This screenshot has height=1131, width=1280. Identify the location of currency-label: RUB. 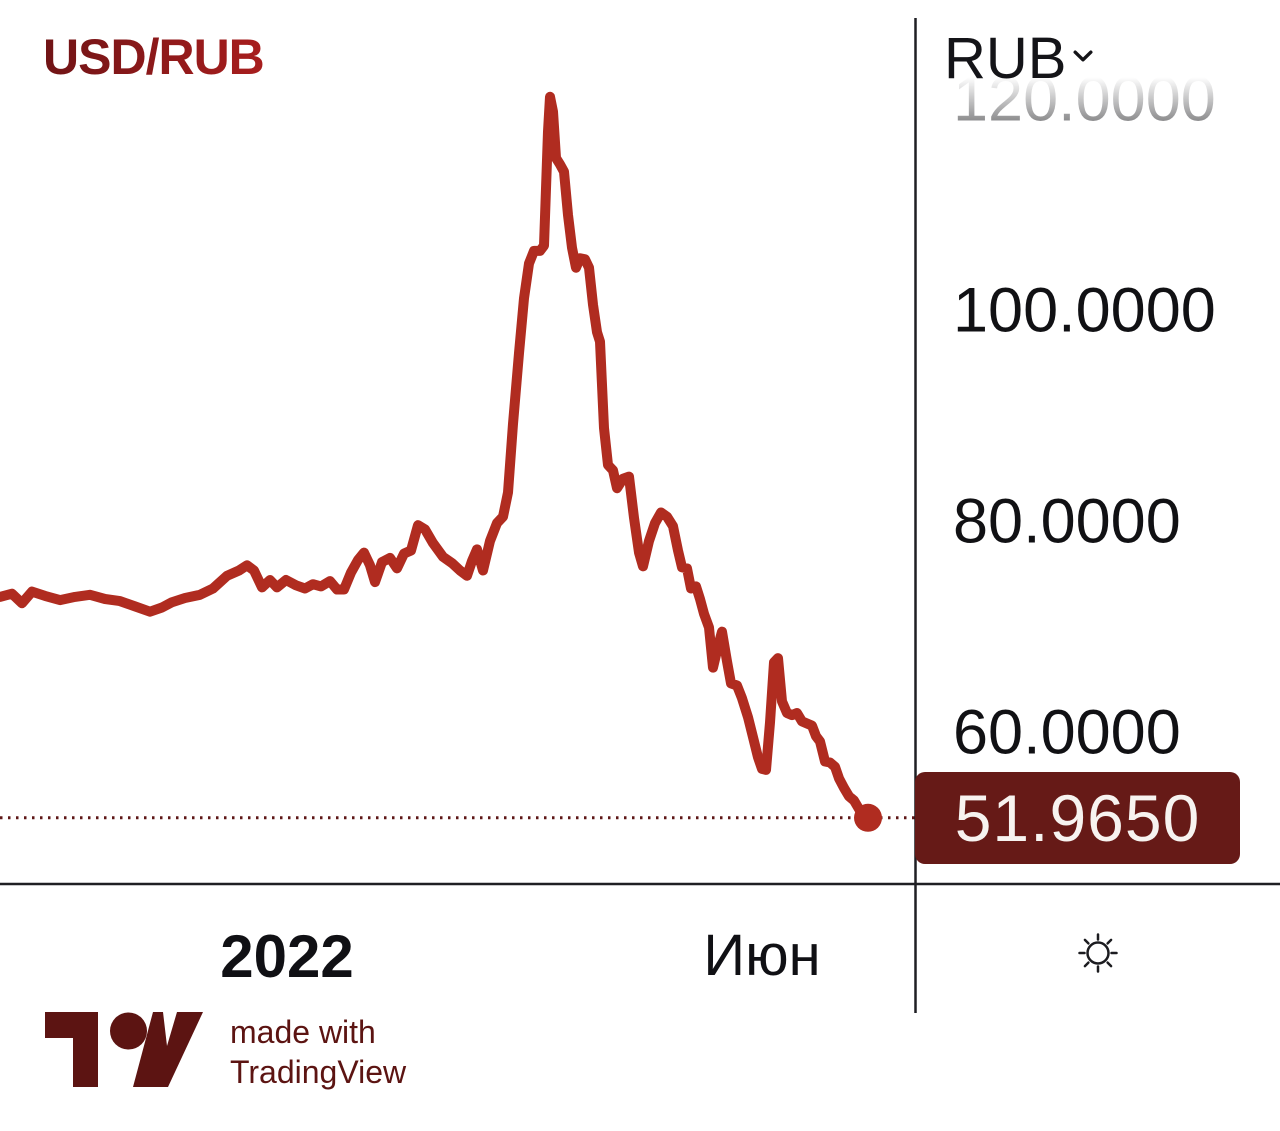
(1005, 58).